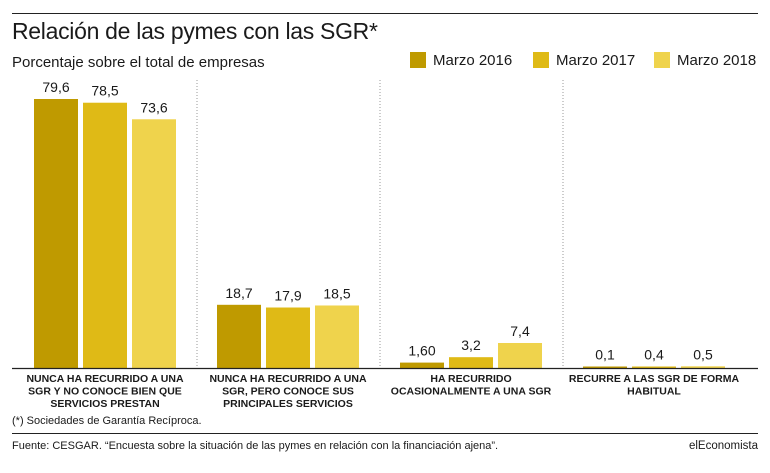 The width and height of the screenshot is (770, 473). I want to click on bar-value-label: 79,6, so click(55, 87).